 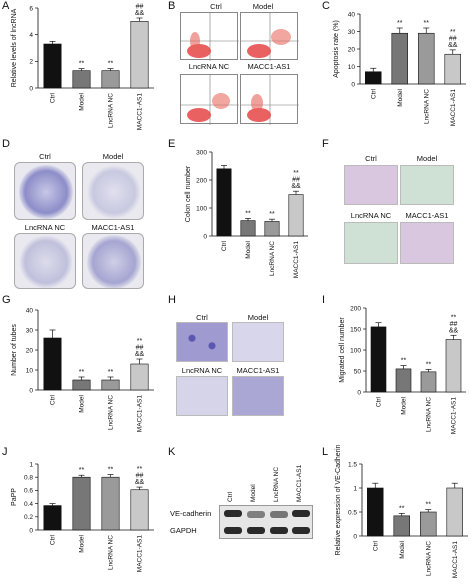 I want to click on panel-letter-j: J, so click(x=5, y=452).